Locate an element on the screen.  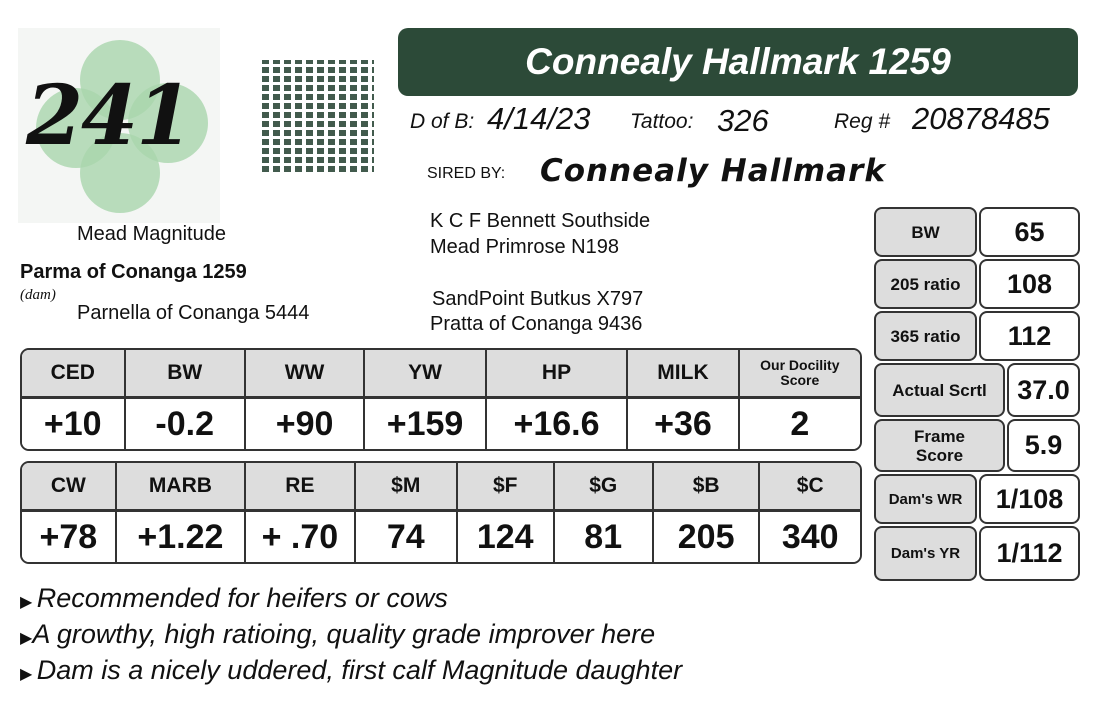
epd-header: $B is located at coordinates (707, 487).